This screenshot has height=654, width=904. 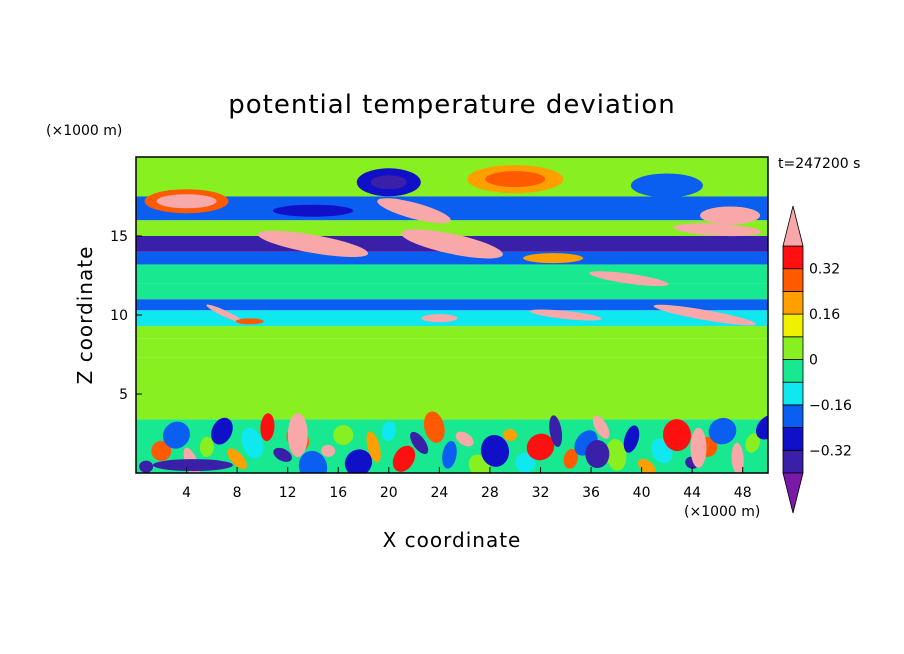 What do you see at coordinates (813, 361) in the screenshot?
I see `colorbar-tick-label: 0` at bounding box center [813, 361].